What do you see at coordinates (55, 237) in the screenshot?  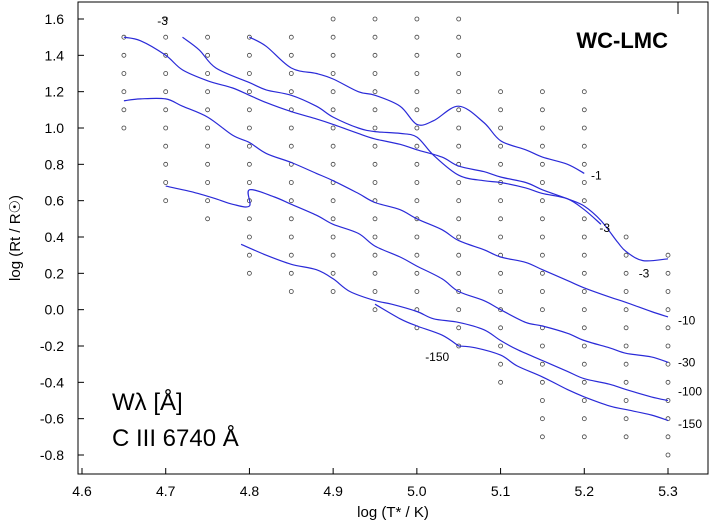 I see `y-tick-label: 0.4` at bounding box center [55, 237].